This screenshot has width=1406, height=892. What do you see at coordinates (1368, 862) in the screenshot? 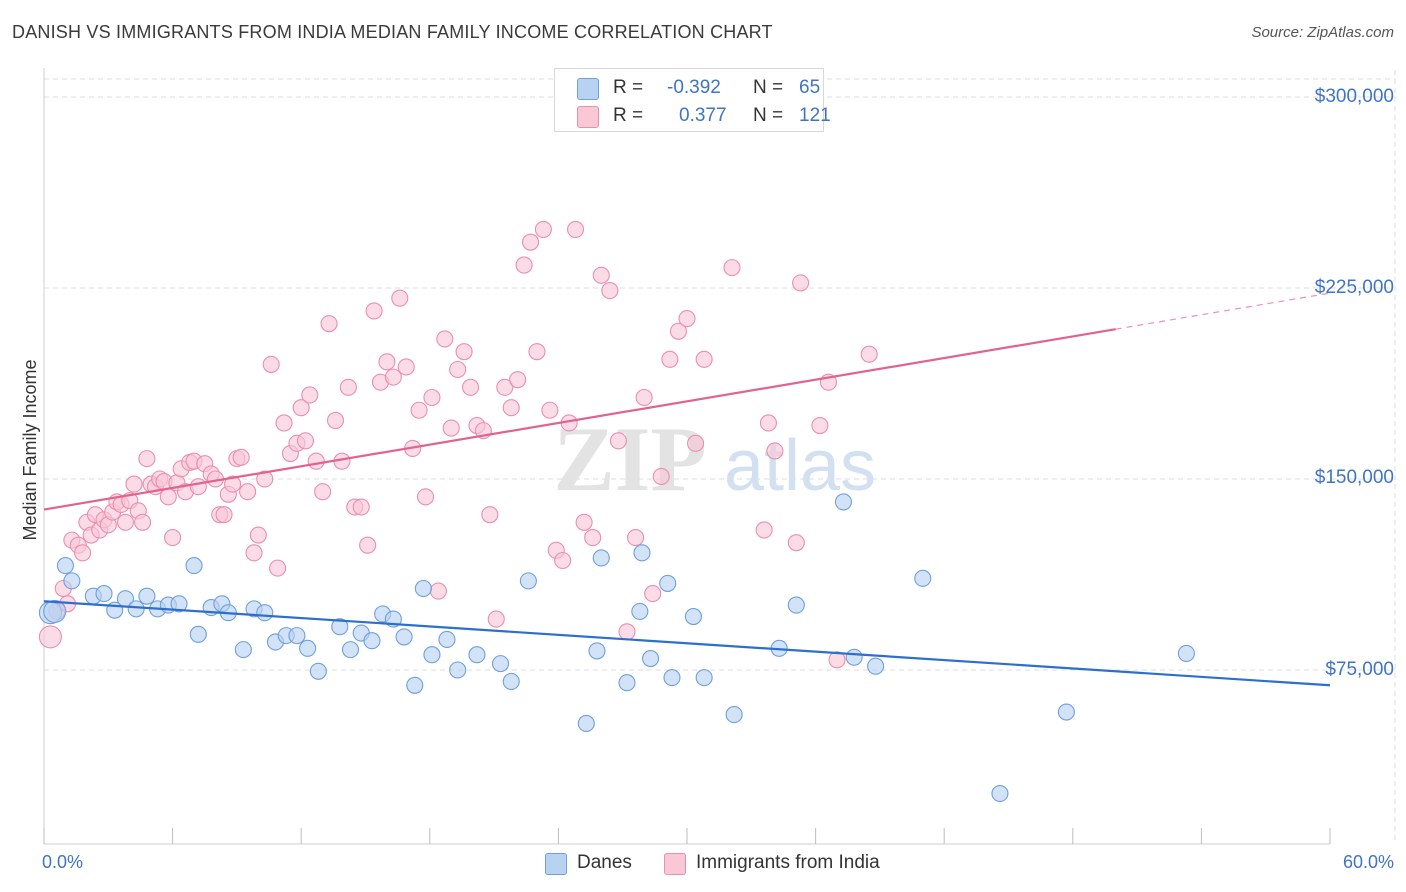
I see `x-tick-max: 60.0%` at bounding box center [1368, 862].